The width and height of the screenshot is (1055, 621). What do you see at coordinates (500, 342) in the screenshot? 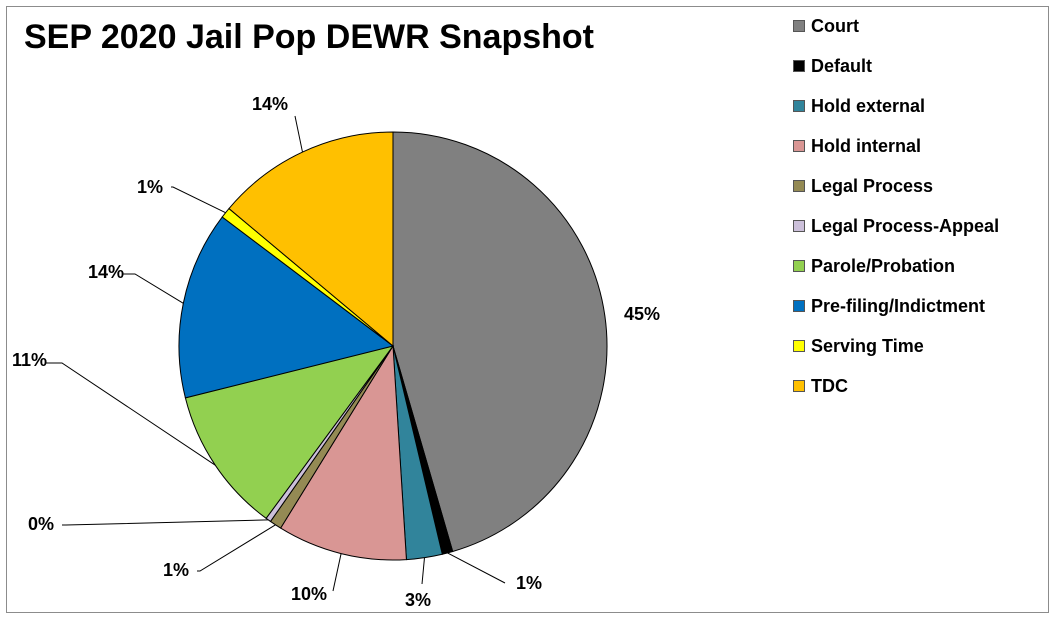
I see `pie-slice-court` at bounding box center [500, 342].